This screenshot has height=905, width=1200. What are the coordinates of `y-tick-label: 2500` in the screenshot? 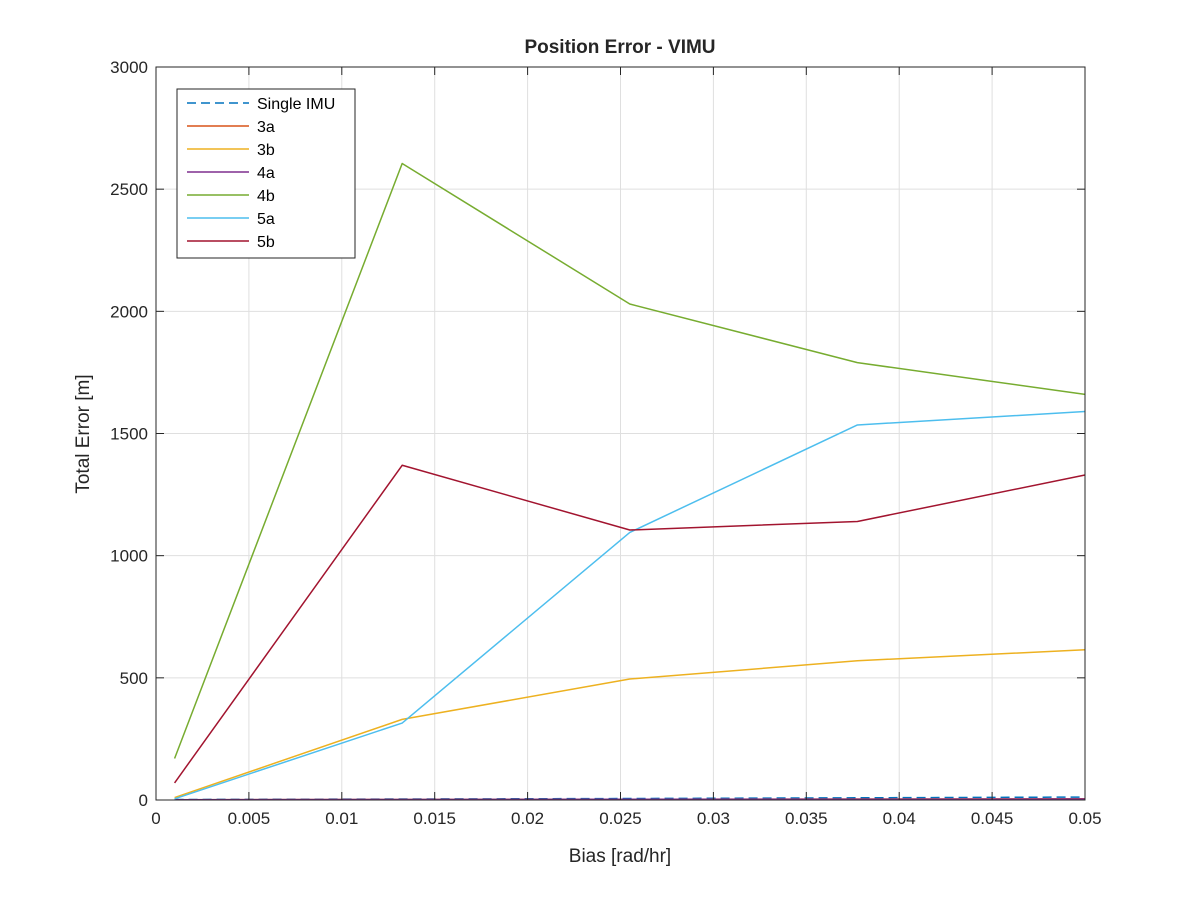 It's located at (129, 189).